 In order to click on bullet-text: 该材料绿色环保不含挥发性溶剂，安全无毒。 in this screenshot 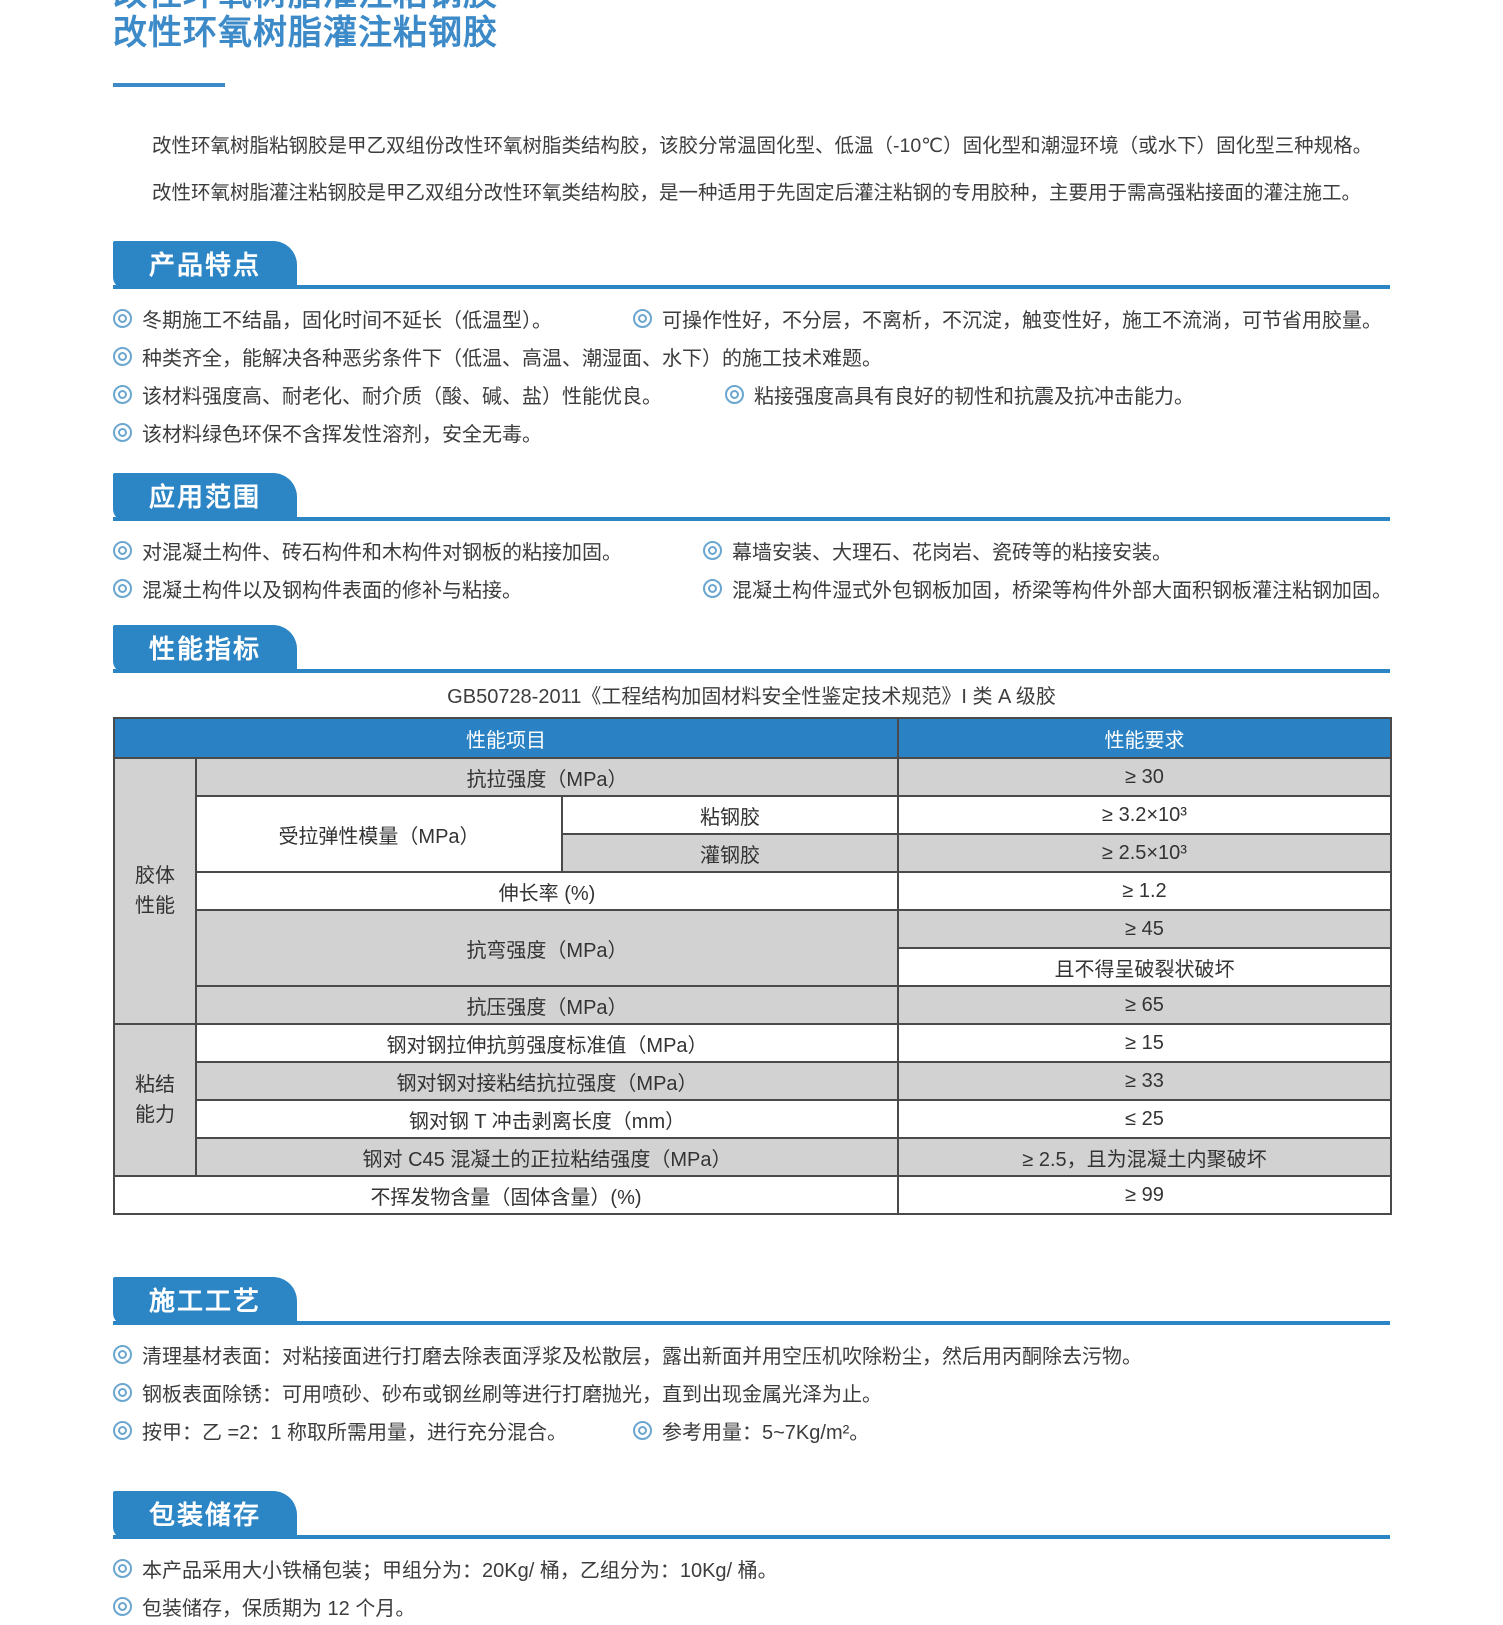, I will do `click(342, 434)`.